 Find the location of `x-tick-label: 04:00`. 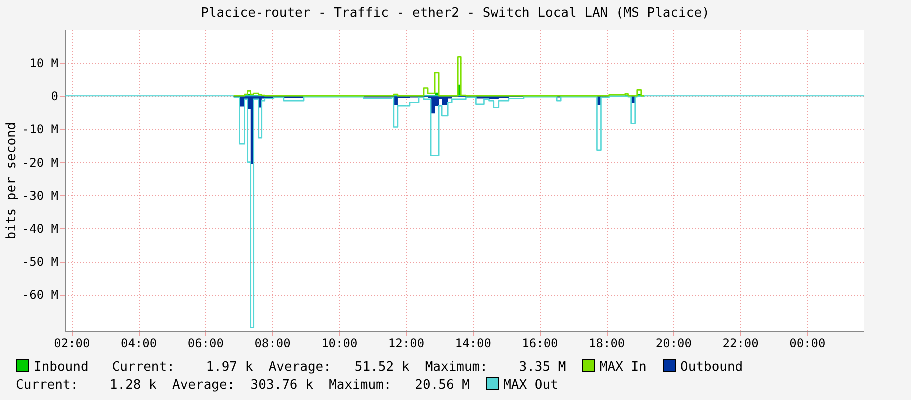

x-tick-label: 04:00 is located at coordinates (139, 343).